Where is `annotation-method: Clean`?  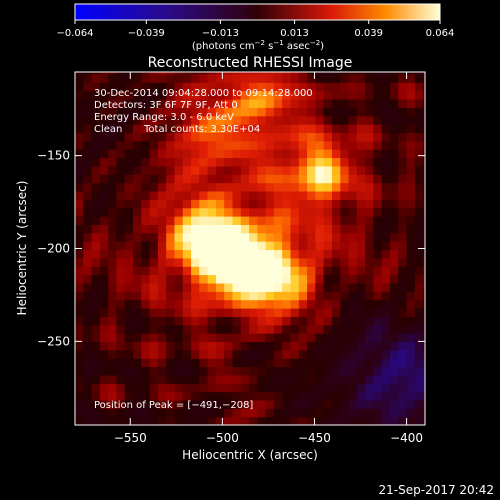
annotation-method: Clean is located at coordinates (108, 129).